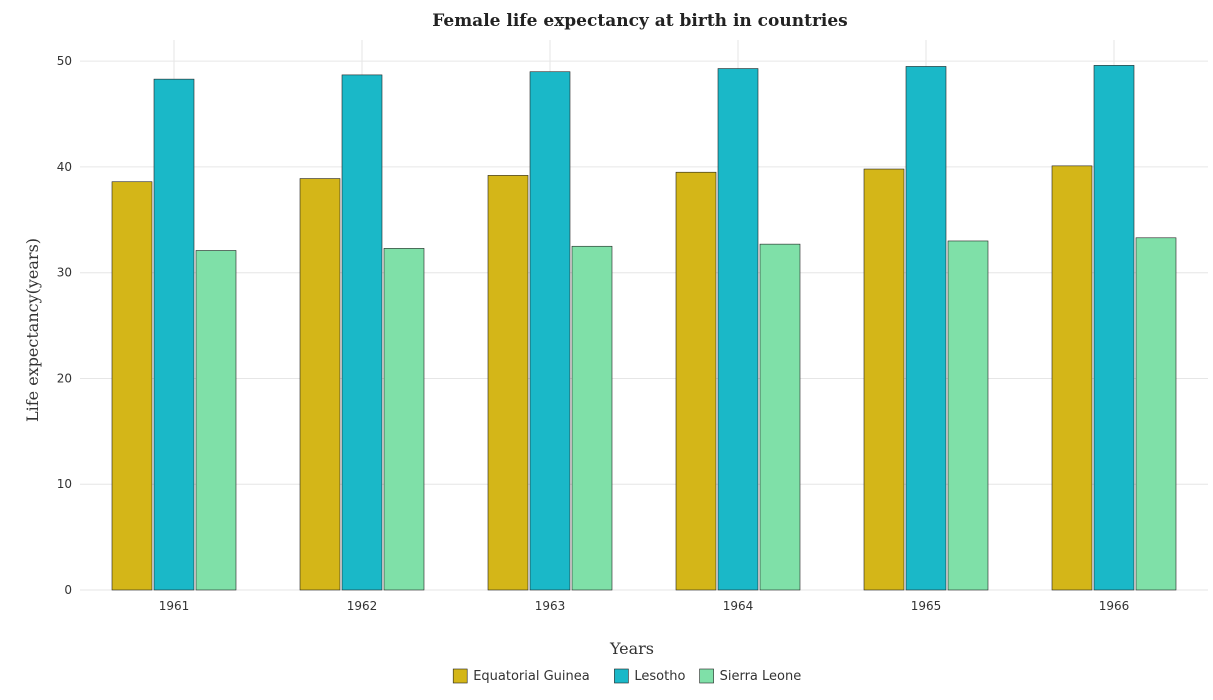 The height and width of the screenshot is (700, 1213). What do you see at coordinates (132, 386) in the screenshot?
I see `bar-equatorial-guinea-1961` at bounding box center [132, 386].